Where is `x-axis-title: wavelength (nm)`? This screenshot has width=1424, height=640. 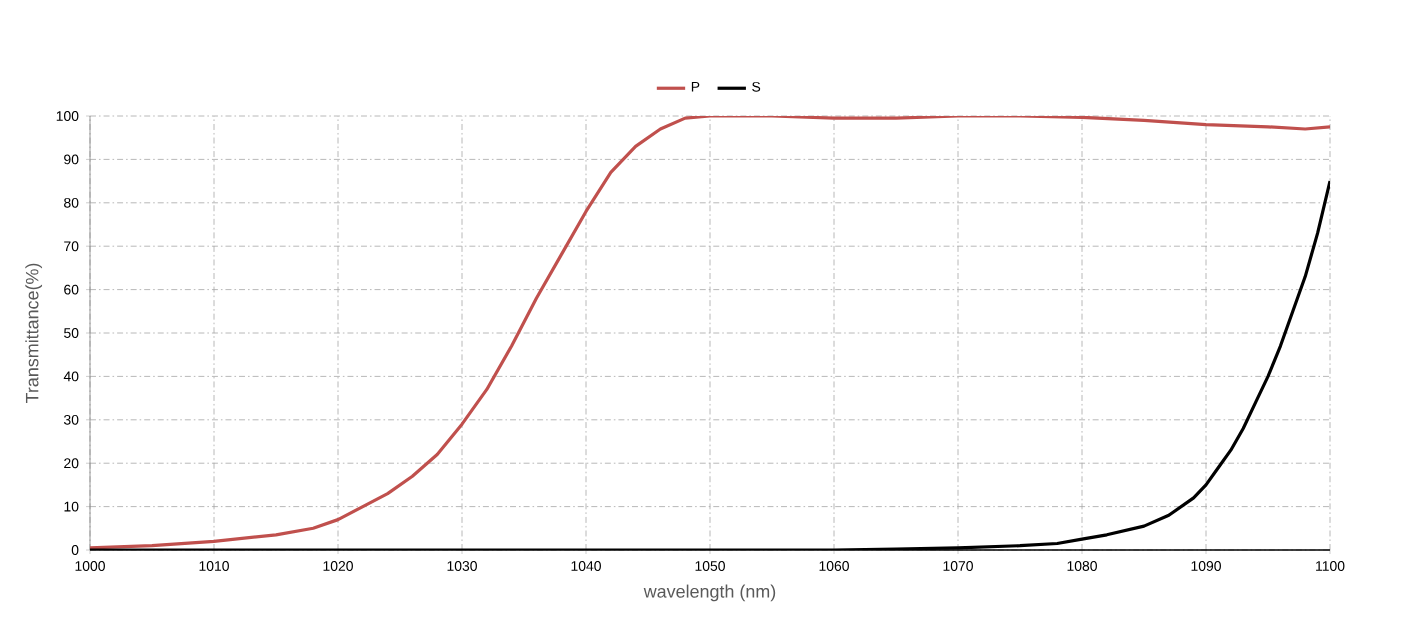
x-axis-title: wavelength (nm) is located at coordinates (709, 593).